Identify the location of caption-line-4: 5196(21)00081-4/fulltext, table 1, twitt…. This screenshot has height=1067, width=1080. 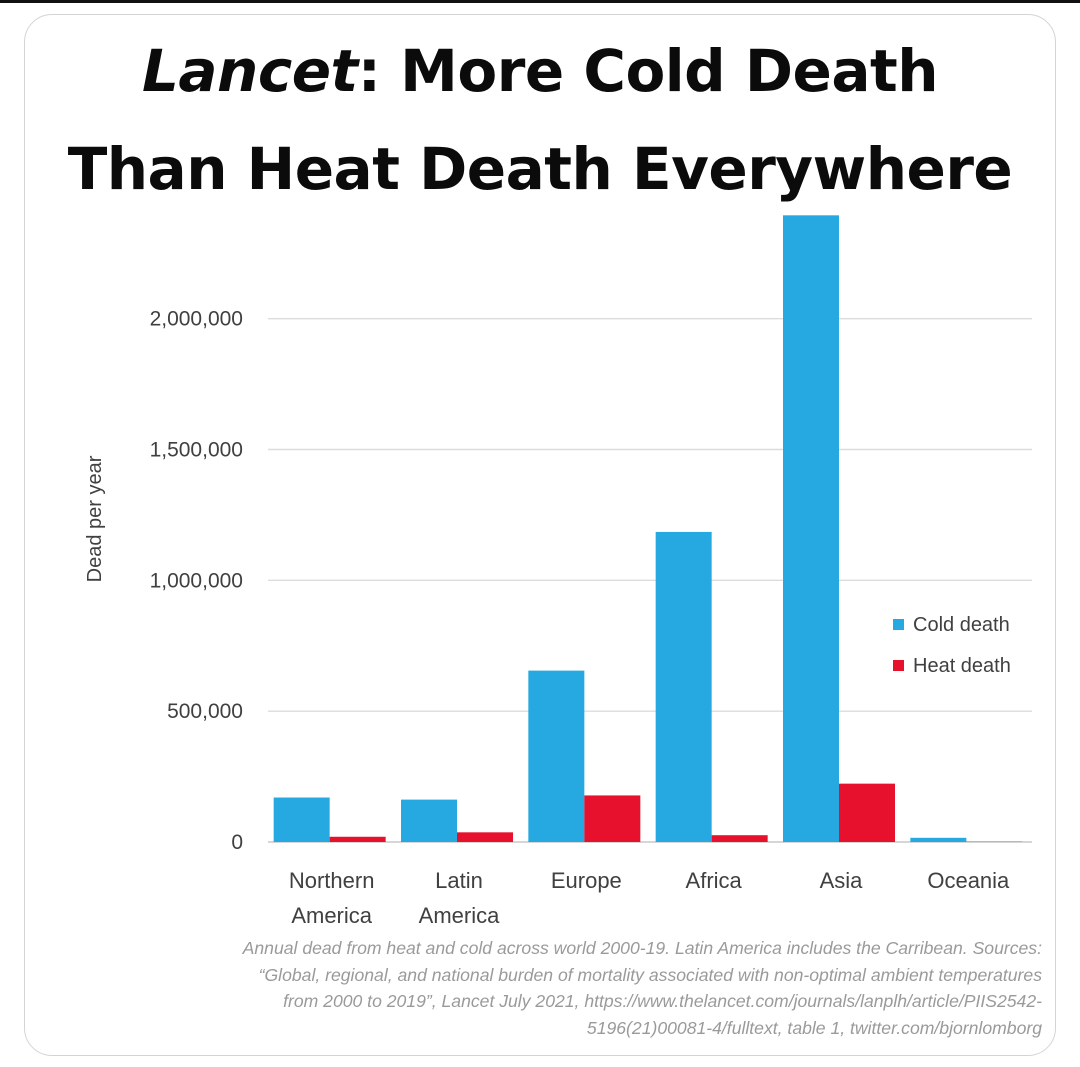
(814, 1027).